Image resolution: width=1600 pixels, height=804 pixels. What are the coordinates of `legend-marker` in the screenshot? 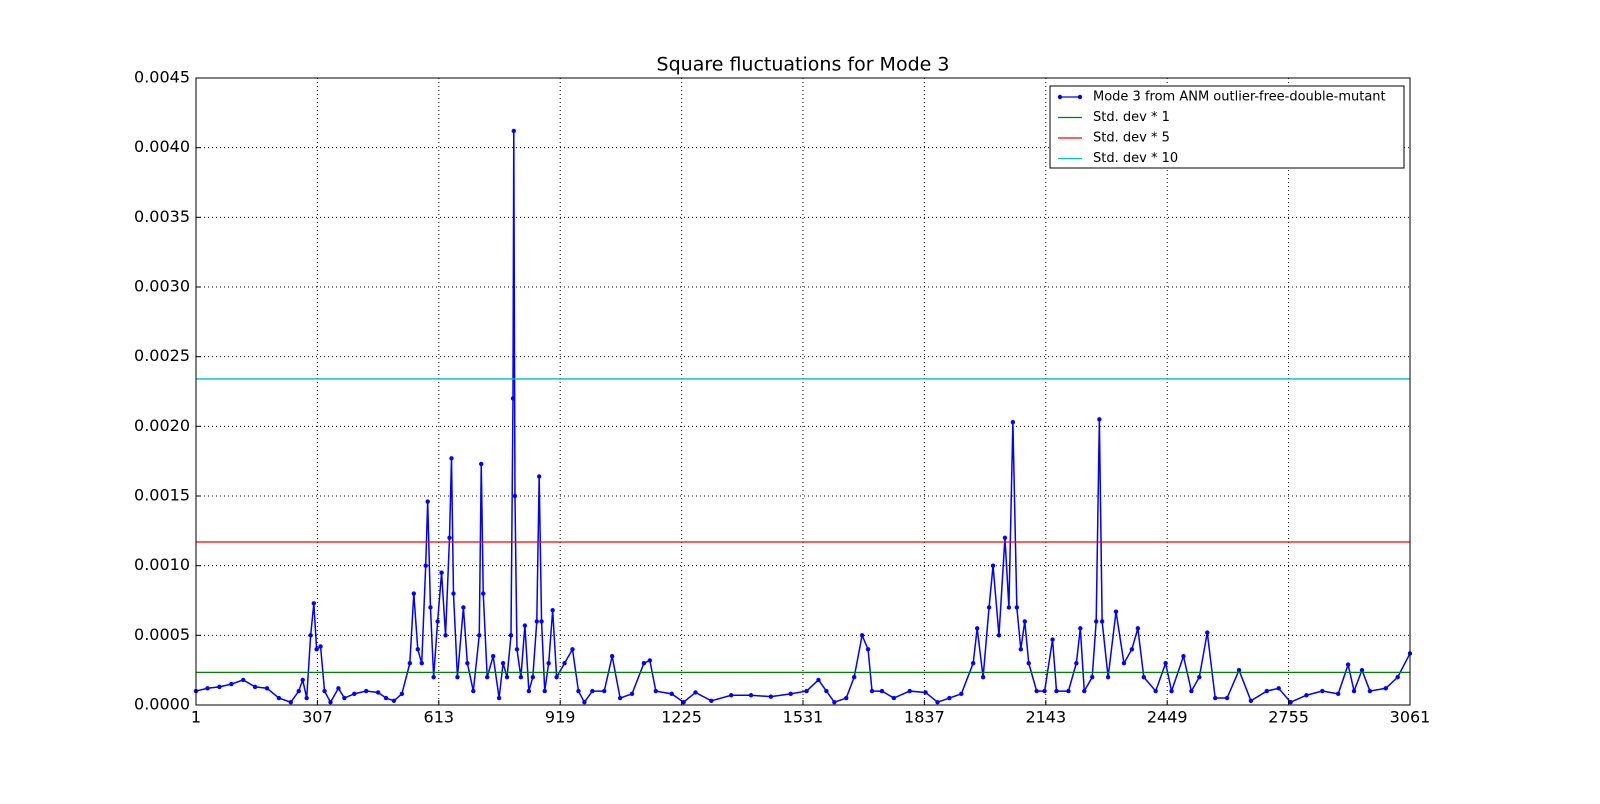 It's located at (1080, 97).